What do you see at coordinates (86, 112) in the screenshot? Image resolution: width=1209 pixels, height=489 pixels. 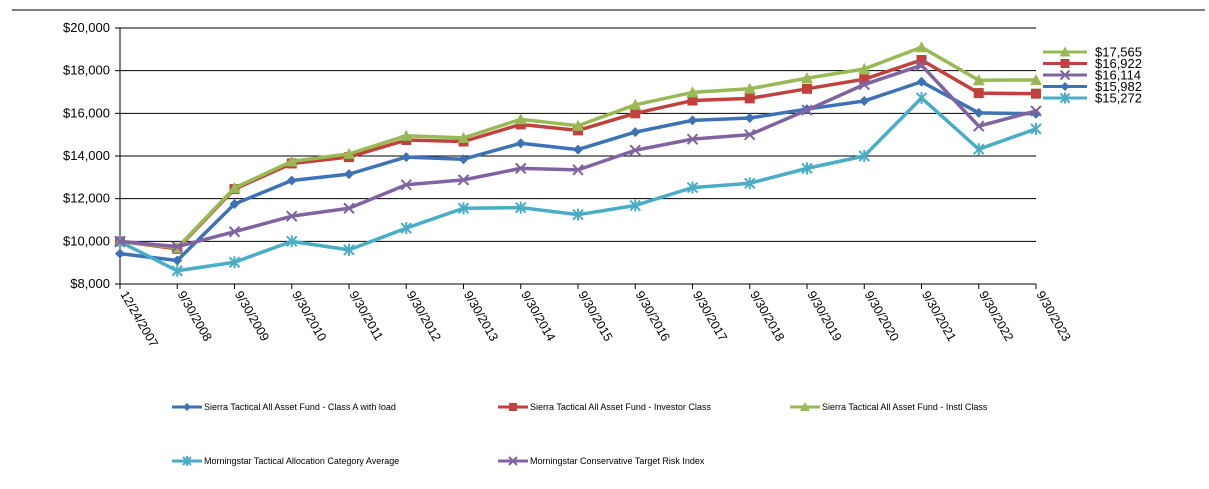 I see `y-tick-label: $16,000` at bounding box center [86, 112].